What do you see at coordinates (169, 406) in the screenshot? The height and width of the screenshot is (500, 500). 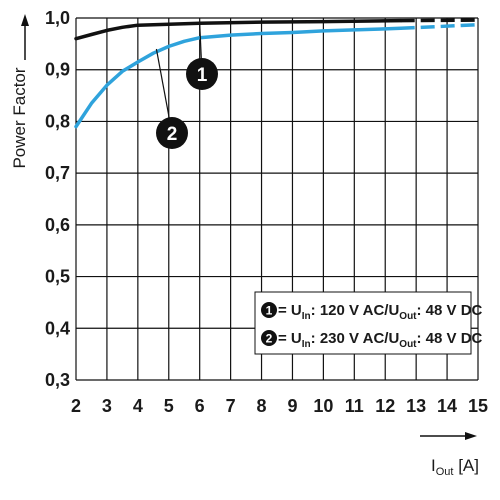 I see `x-tick-label: 5` at bounding box center [169, 406].